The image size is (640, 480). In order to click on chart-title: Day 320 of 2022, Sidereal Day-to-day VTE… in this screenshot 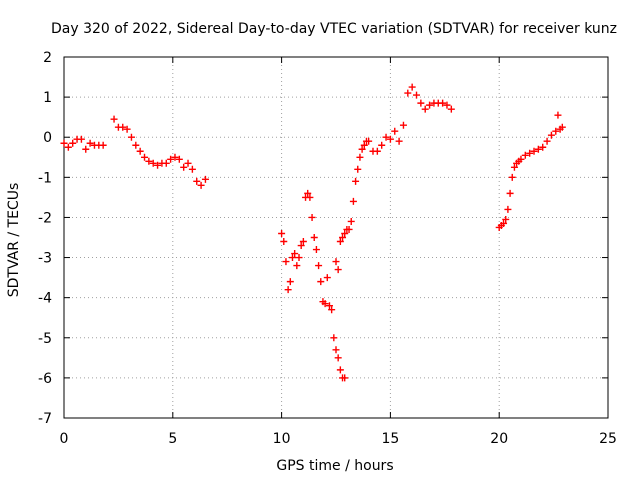, I will do `click(334, 29)`.